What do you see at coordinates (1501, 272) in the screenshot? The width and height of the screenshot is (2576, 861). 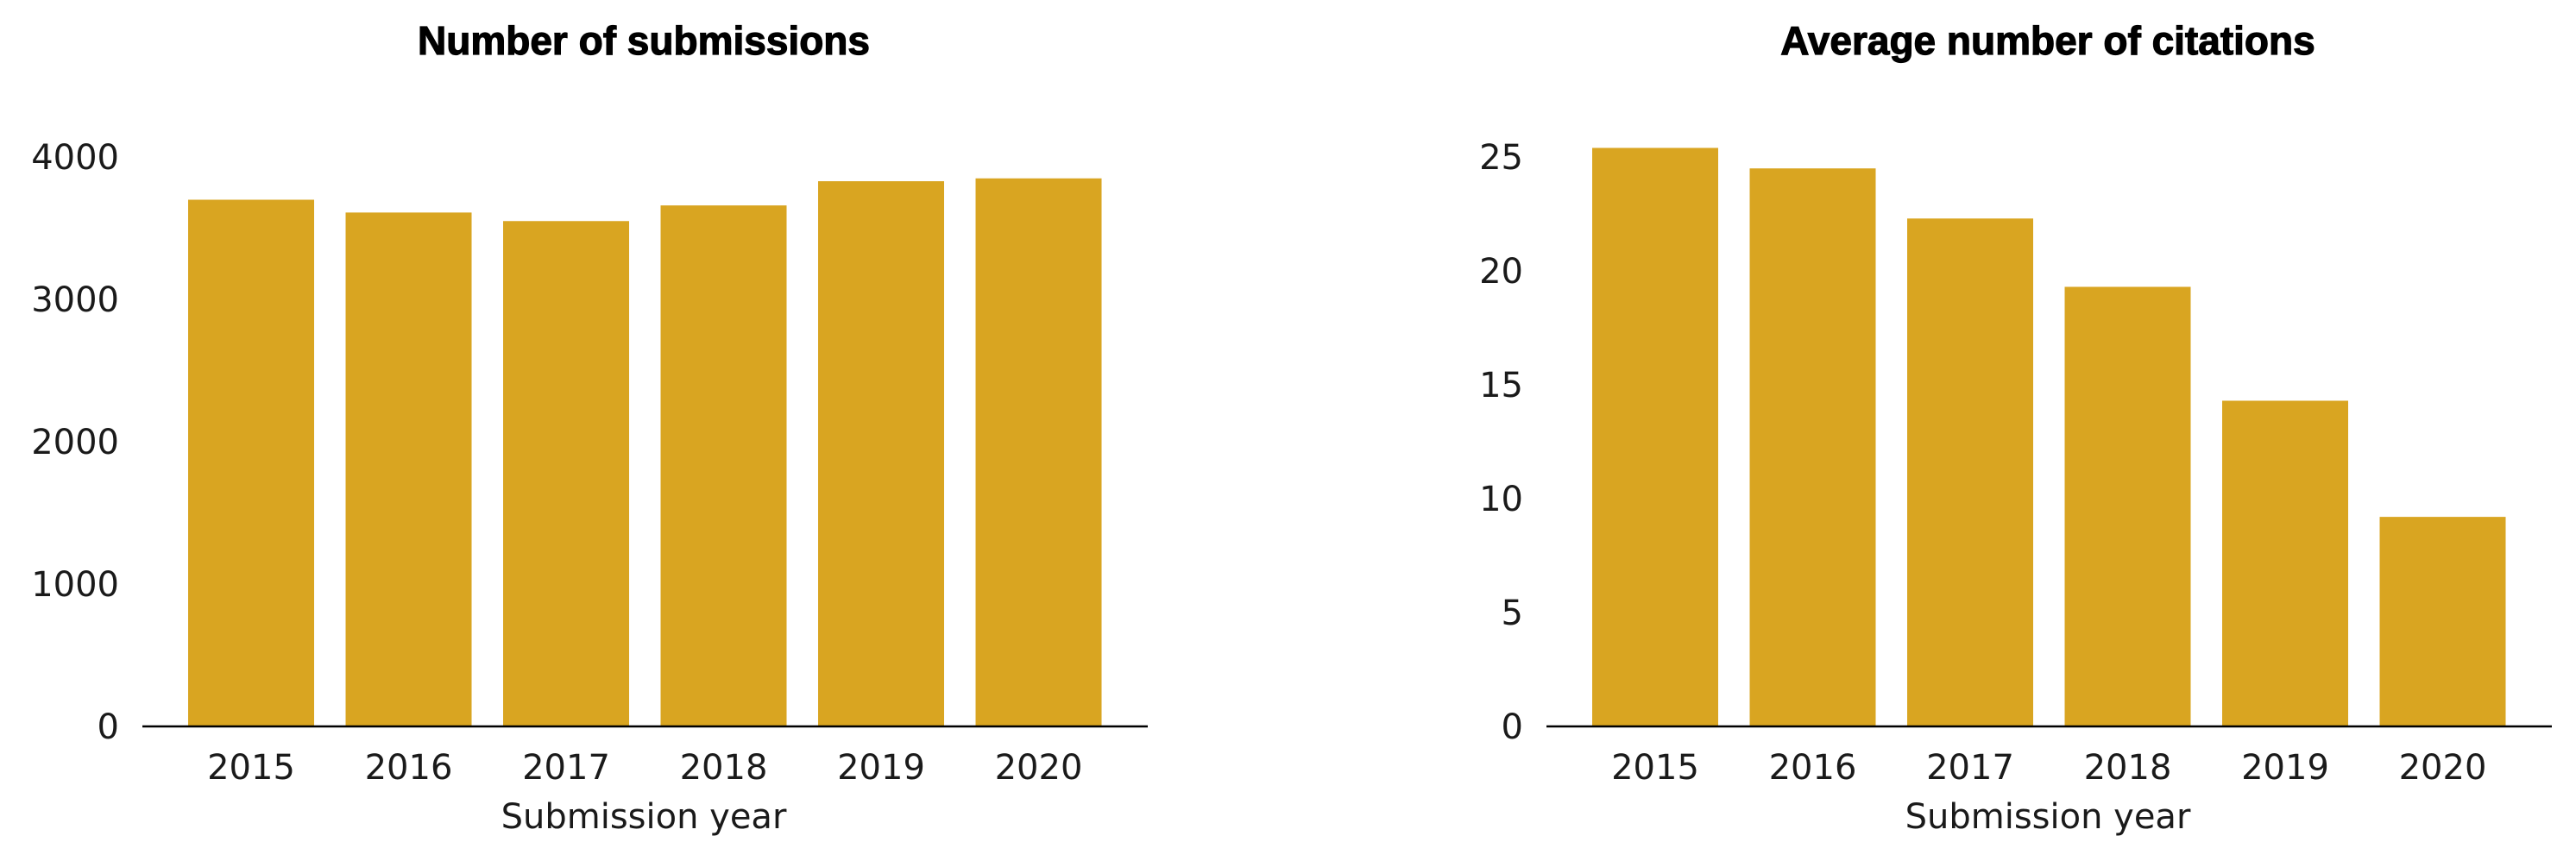 I see `y-tick-label: 20` at bounding box center [1501, 272].